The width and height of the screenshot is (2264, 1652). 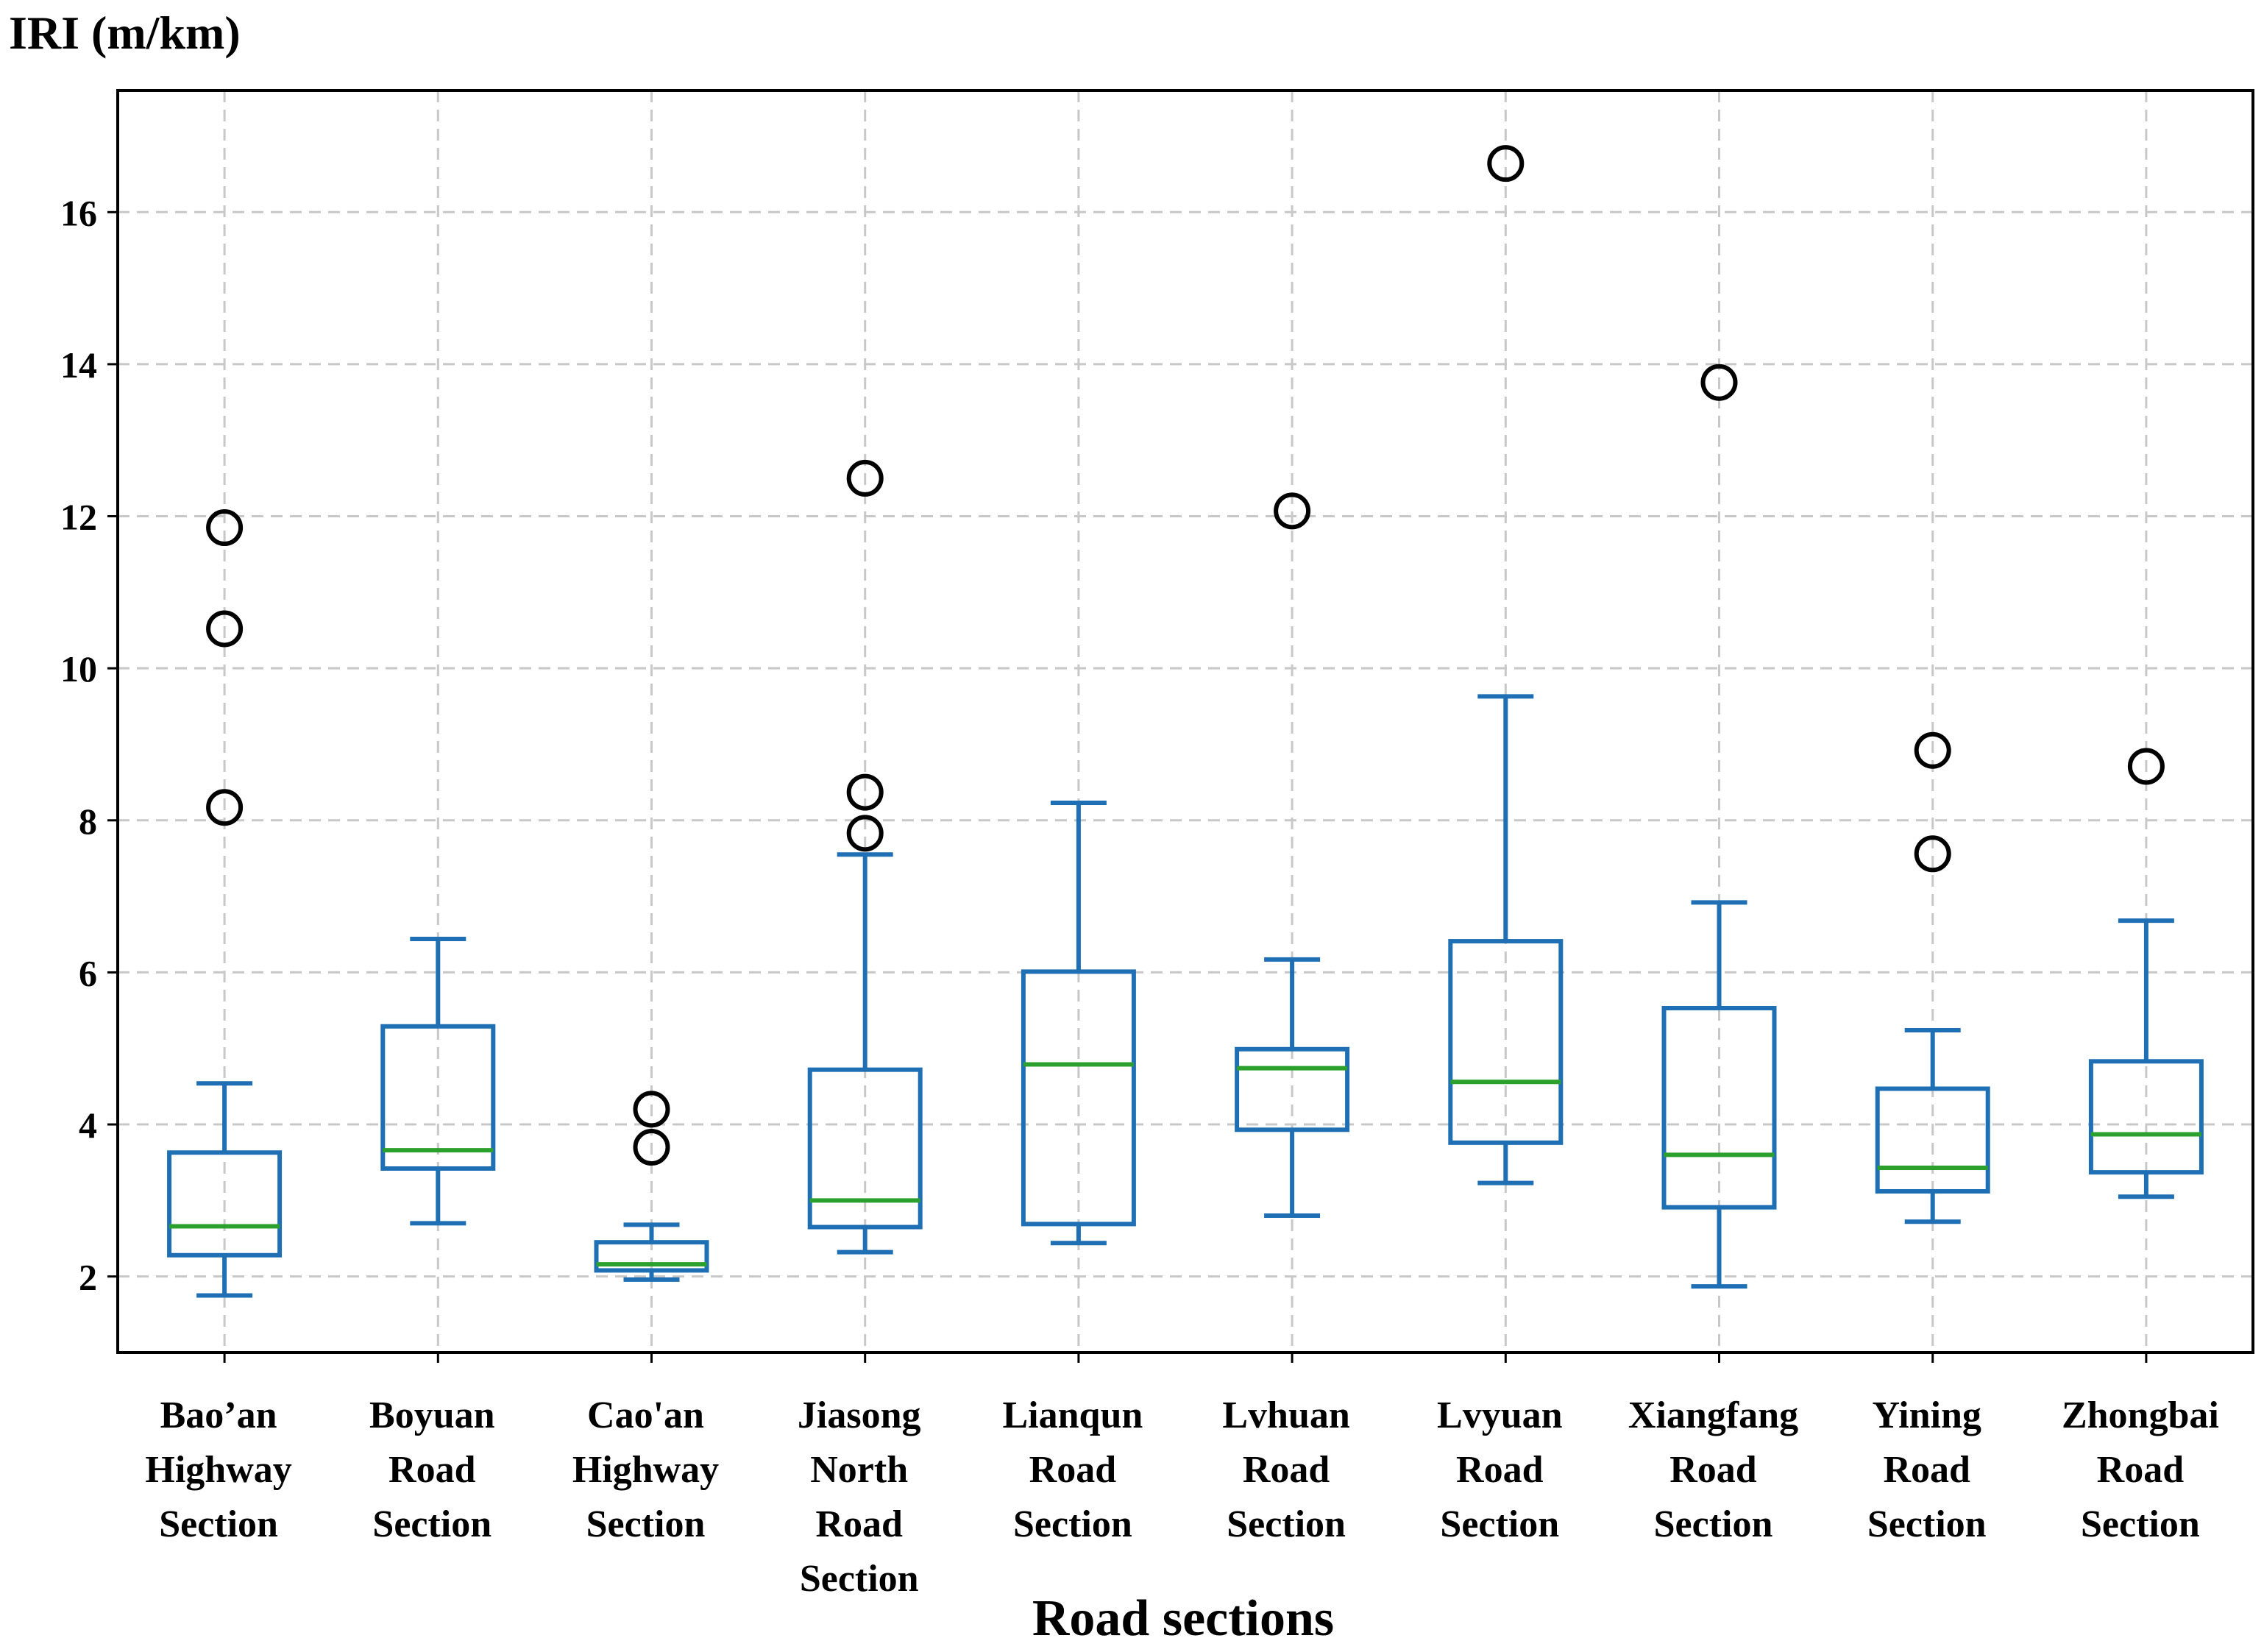 I want to click on x-tick-label-line: Lianqun, so click(x=1072, y=1415).